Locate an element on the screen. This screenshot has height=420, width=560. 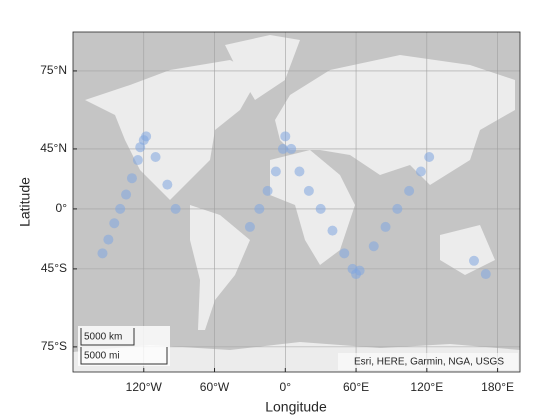
y-tick-label: 75°N is located at coordinates (53, 70).